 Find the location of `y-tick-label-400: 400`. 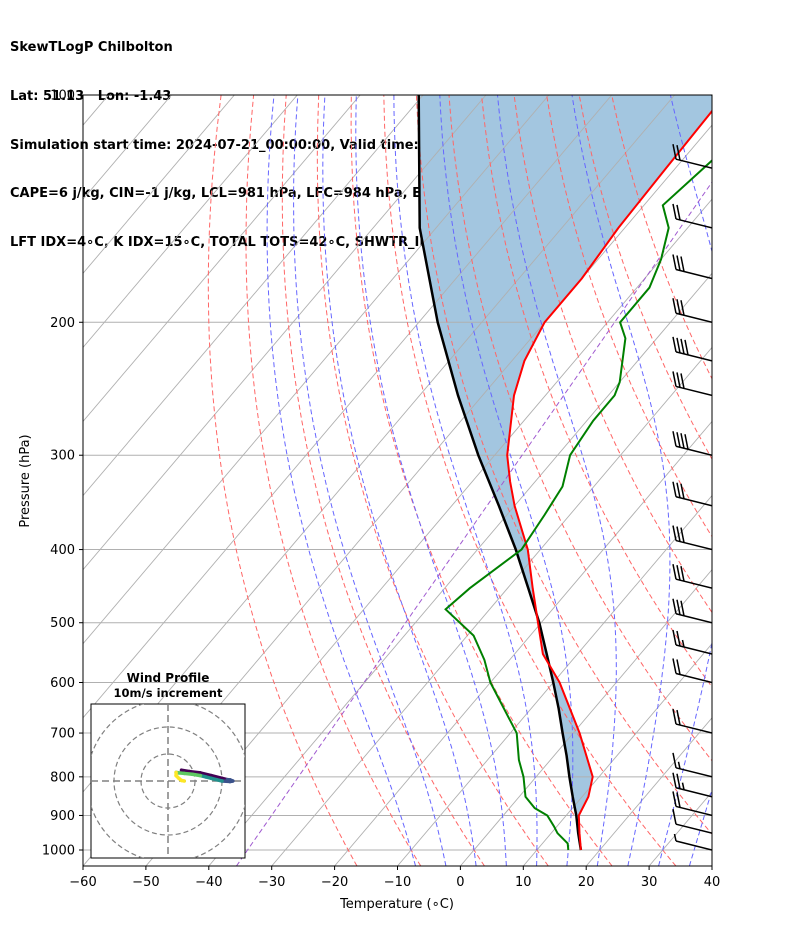

y-tick-label-400: 400 is located at coordinates (62, 550).